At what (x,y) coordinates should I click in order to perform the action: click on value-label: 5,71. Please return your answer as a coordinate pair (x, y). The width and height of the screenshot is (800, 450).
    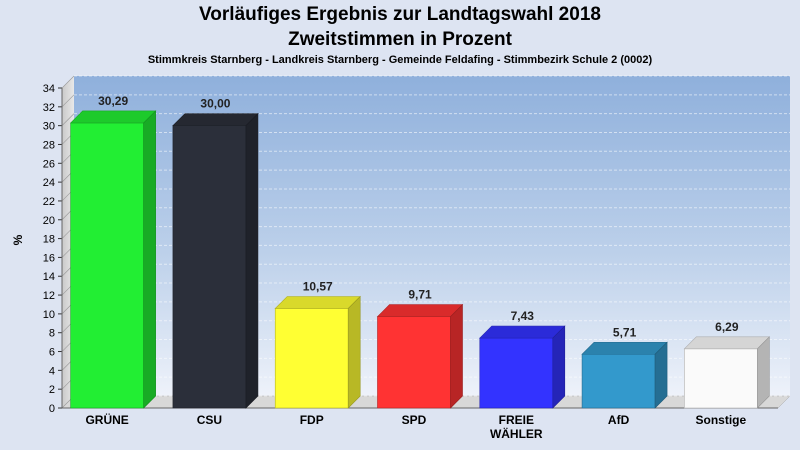
    Looking at the image, I should click on (625, 332).